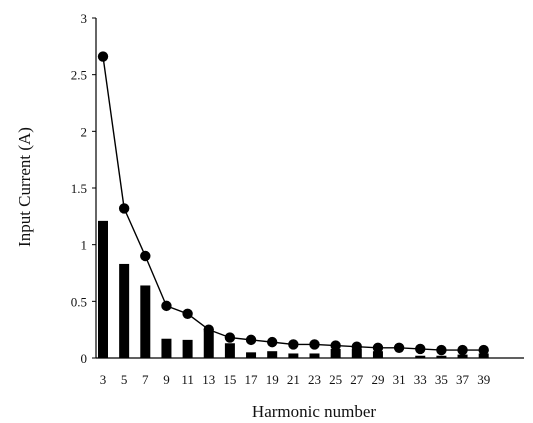  What do you see at coordinates (357, 379) in the screenshot?
I see `x-tick-label: 27` at bounding box center [357, 379].